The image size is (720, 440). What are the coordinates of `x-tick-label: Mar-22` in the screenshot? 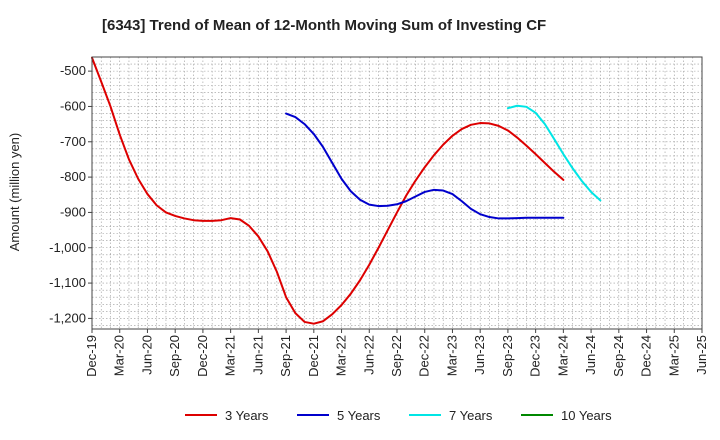 It's located at (341, 355).